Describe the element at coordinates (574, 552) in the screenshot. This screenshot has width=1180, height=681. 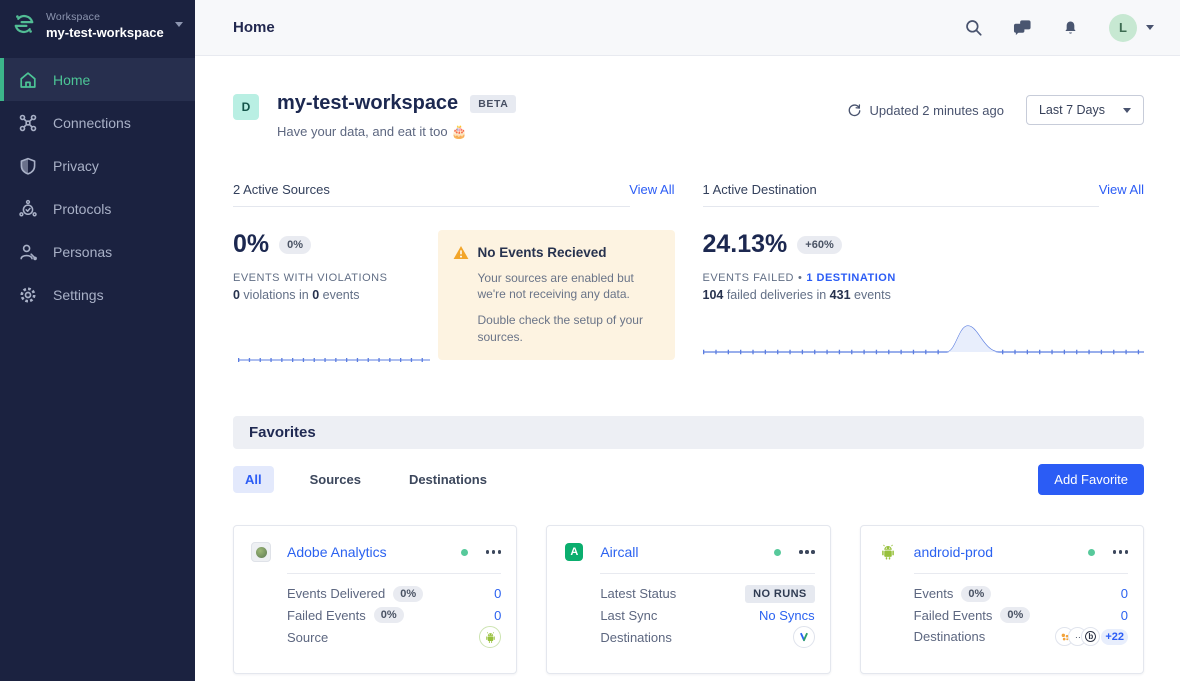
I see `aircall-icon: A` at that location.